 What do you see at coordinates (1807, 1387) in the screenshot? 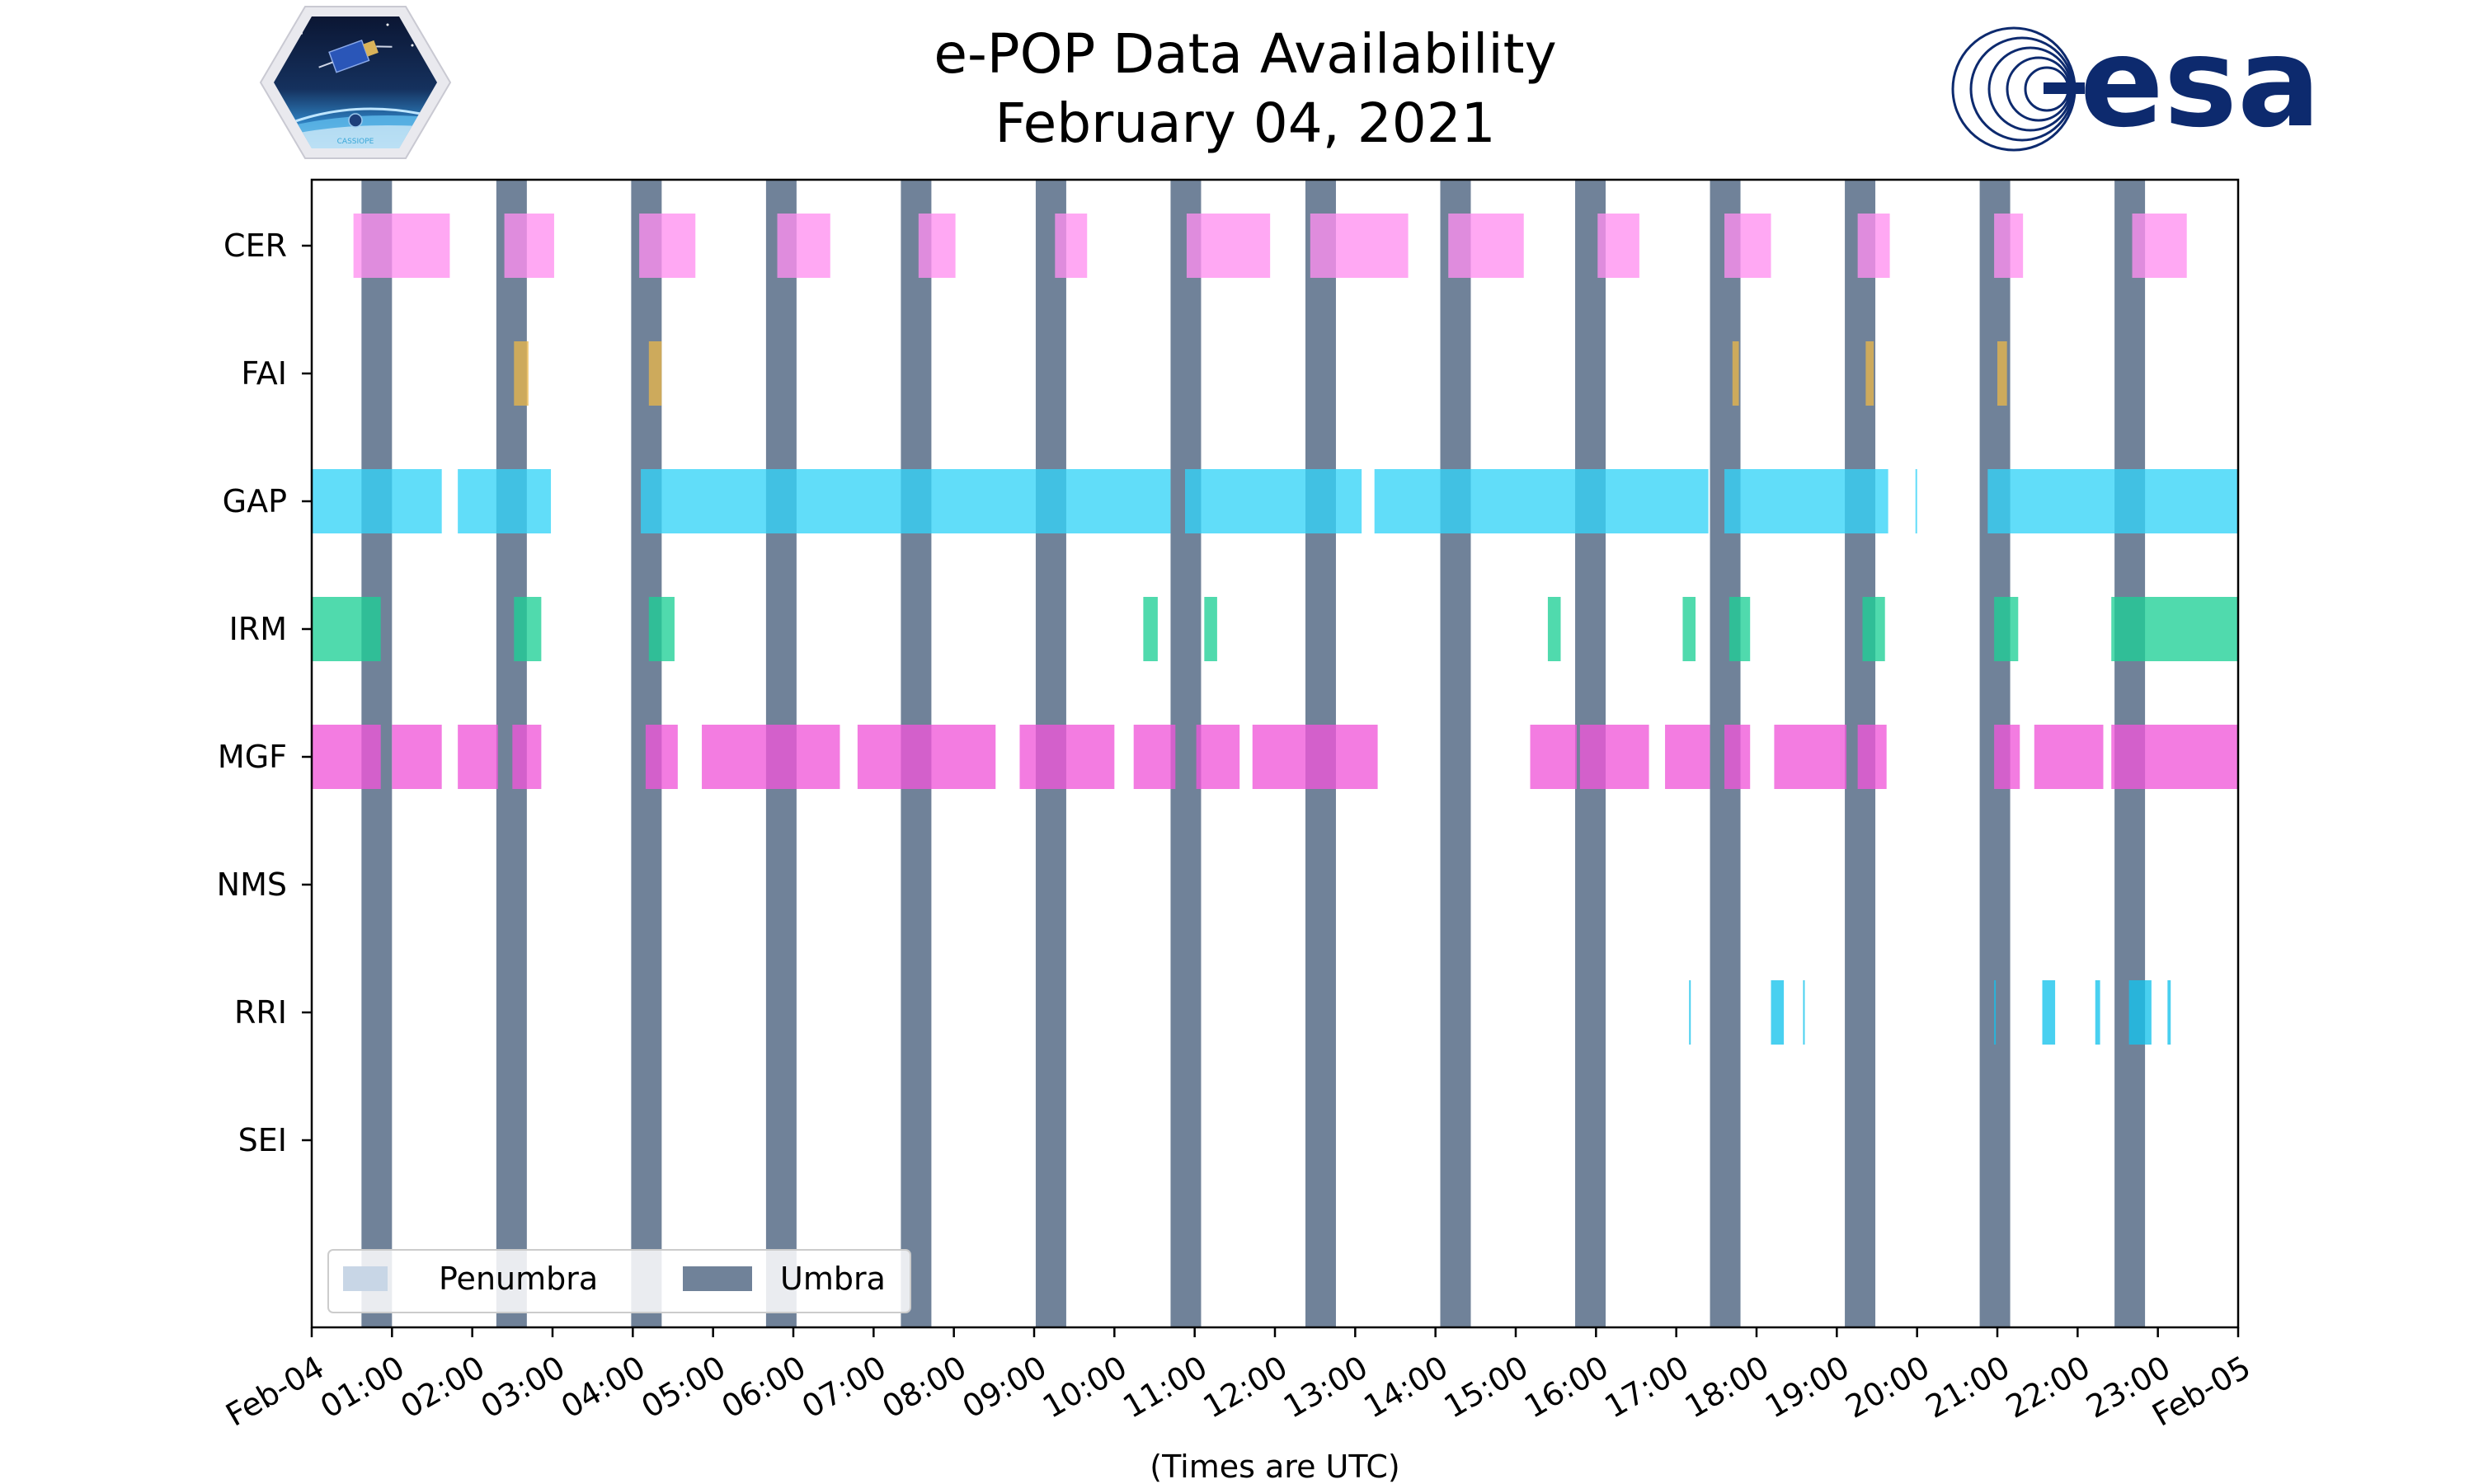
I see `x-tick-label-19: 19:00` at bounding box center [1807, 1387].